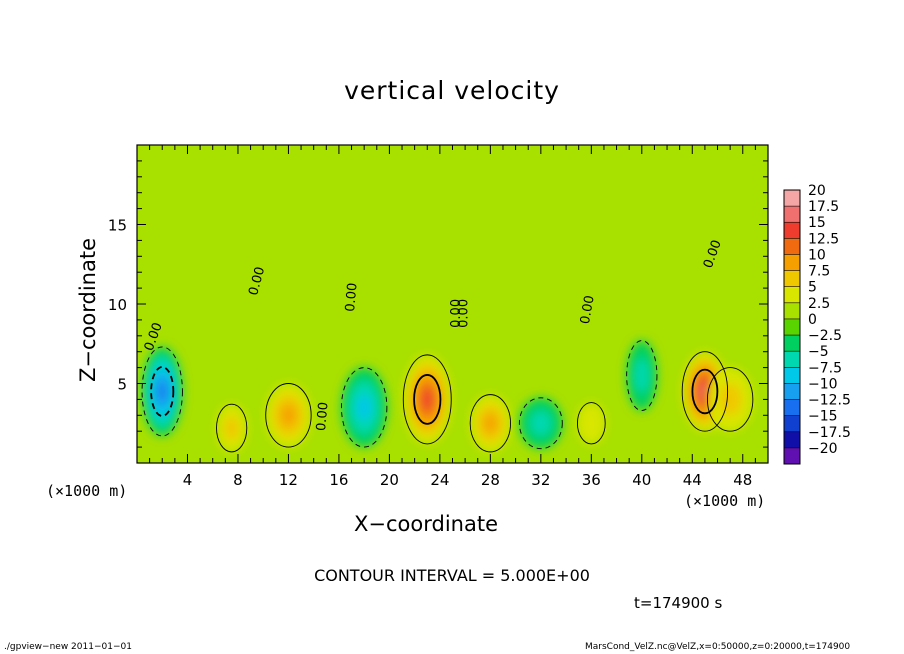 This screenshot has width=904, height=654. I want to click on colorbar-label-9: −2.5, so click(825, 336).